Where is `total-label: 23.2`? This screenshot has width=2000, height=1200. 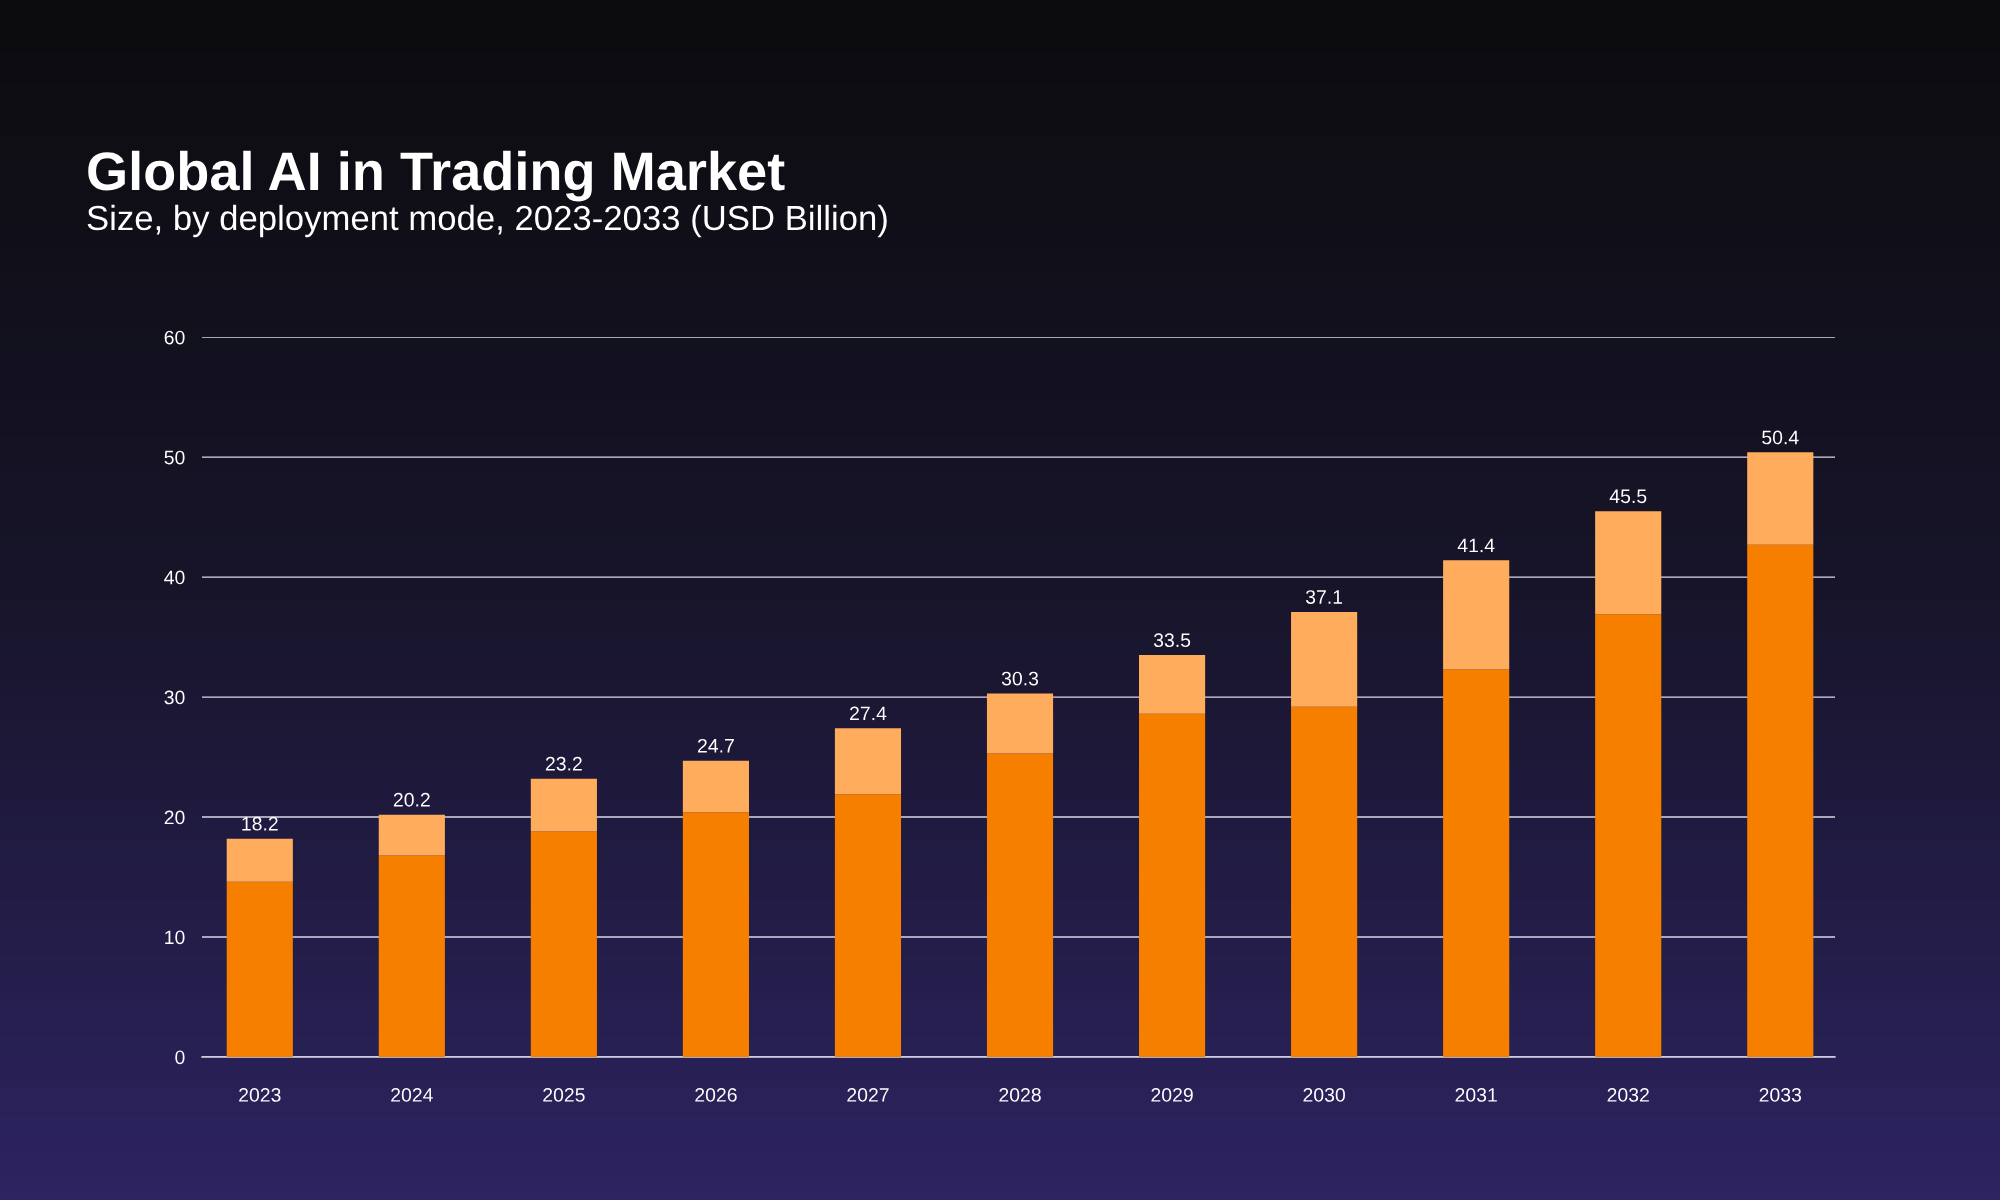 total-label: 23.2 is located at coordinates (563, 763).